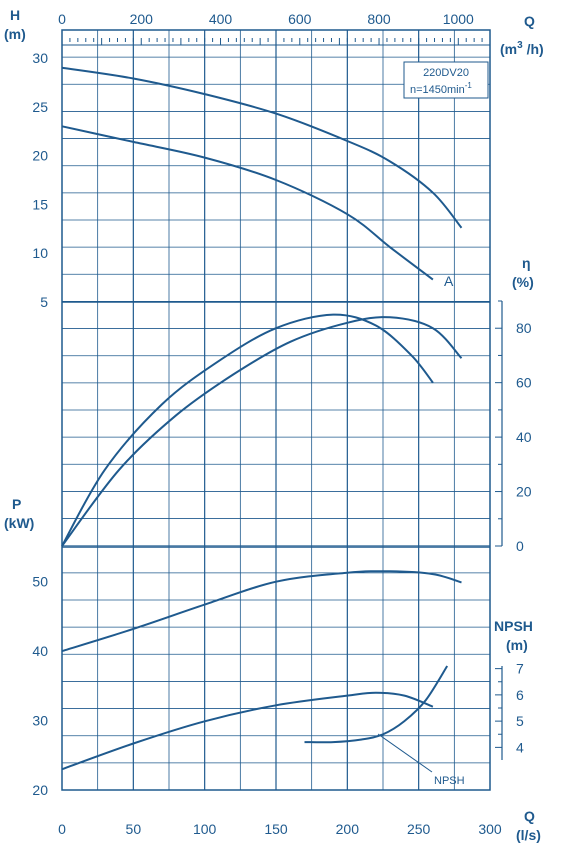 This screenshot has width=580, height=850. What do you see at coordinates (44, 302) in the screenshot?
I see `head-tick-label: 5` at bounding box center [44, 302].